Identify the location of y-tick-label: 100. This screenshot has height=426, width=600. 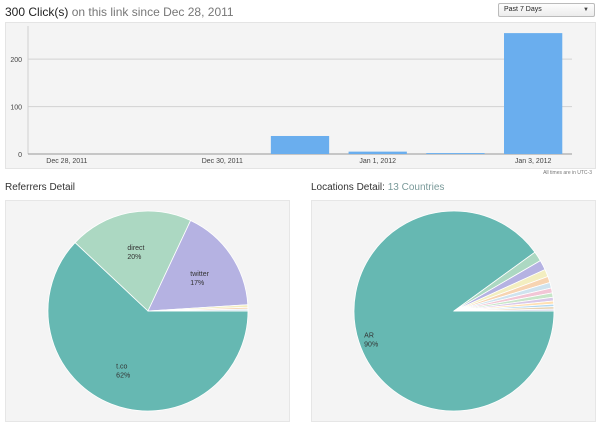
(16, 108).